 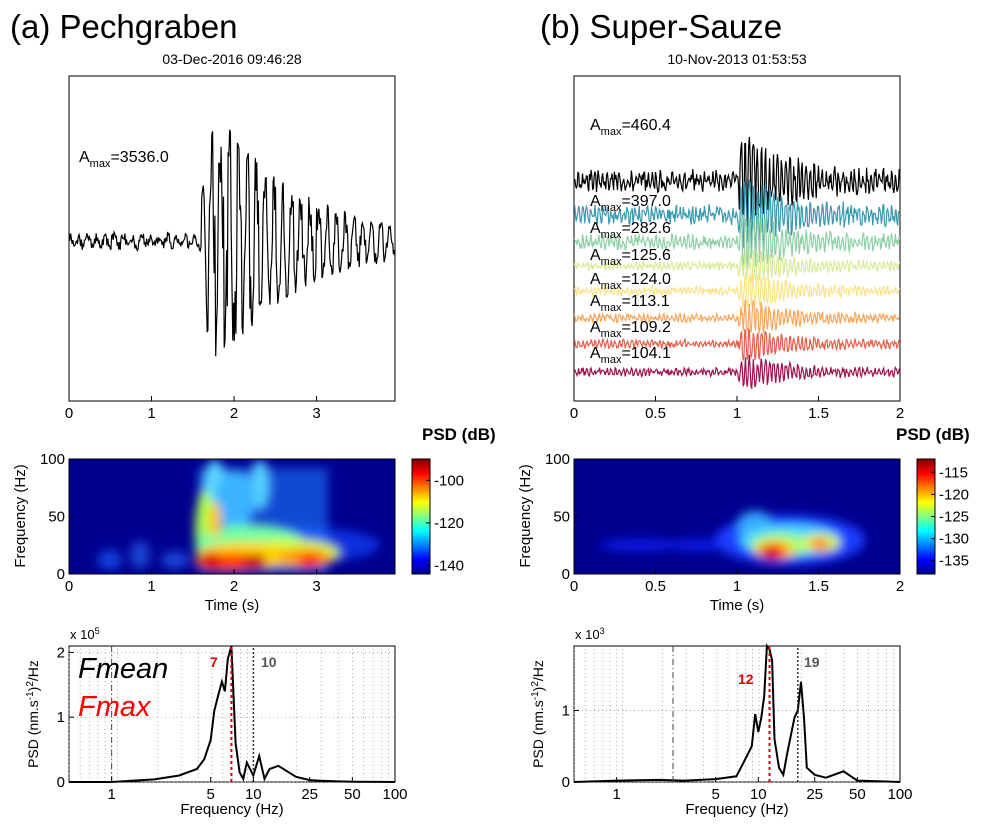 I want to click on spectrogram-b-xlabel: Time (s), so click(x=737, y=605).